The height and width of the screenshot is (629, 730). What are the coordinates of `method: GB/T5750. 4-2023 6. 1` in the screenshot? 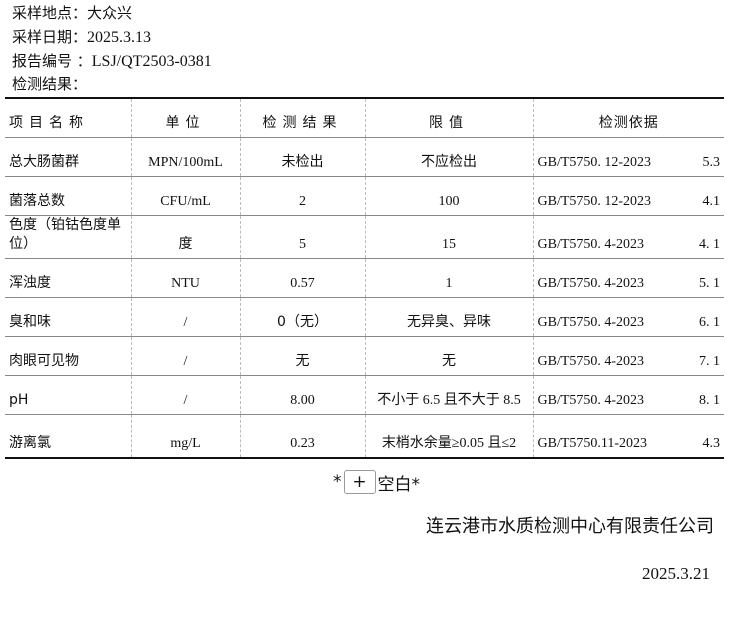 It's located at (628, 317).